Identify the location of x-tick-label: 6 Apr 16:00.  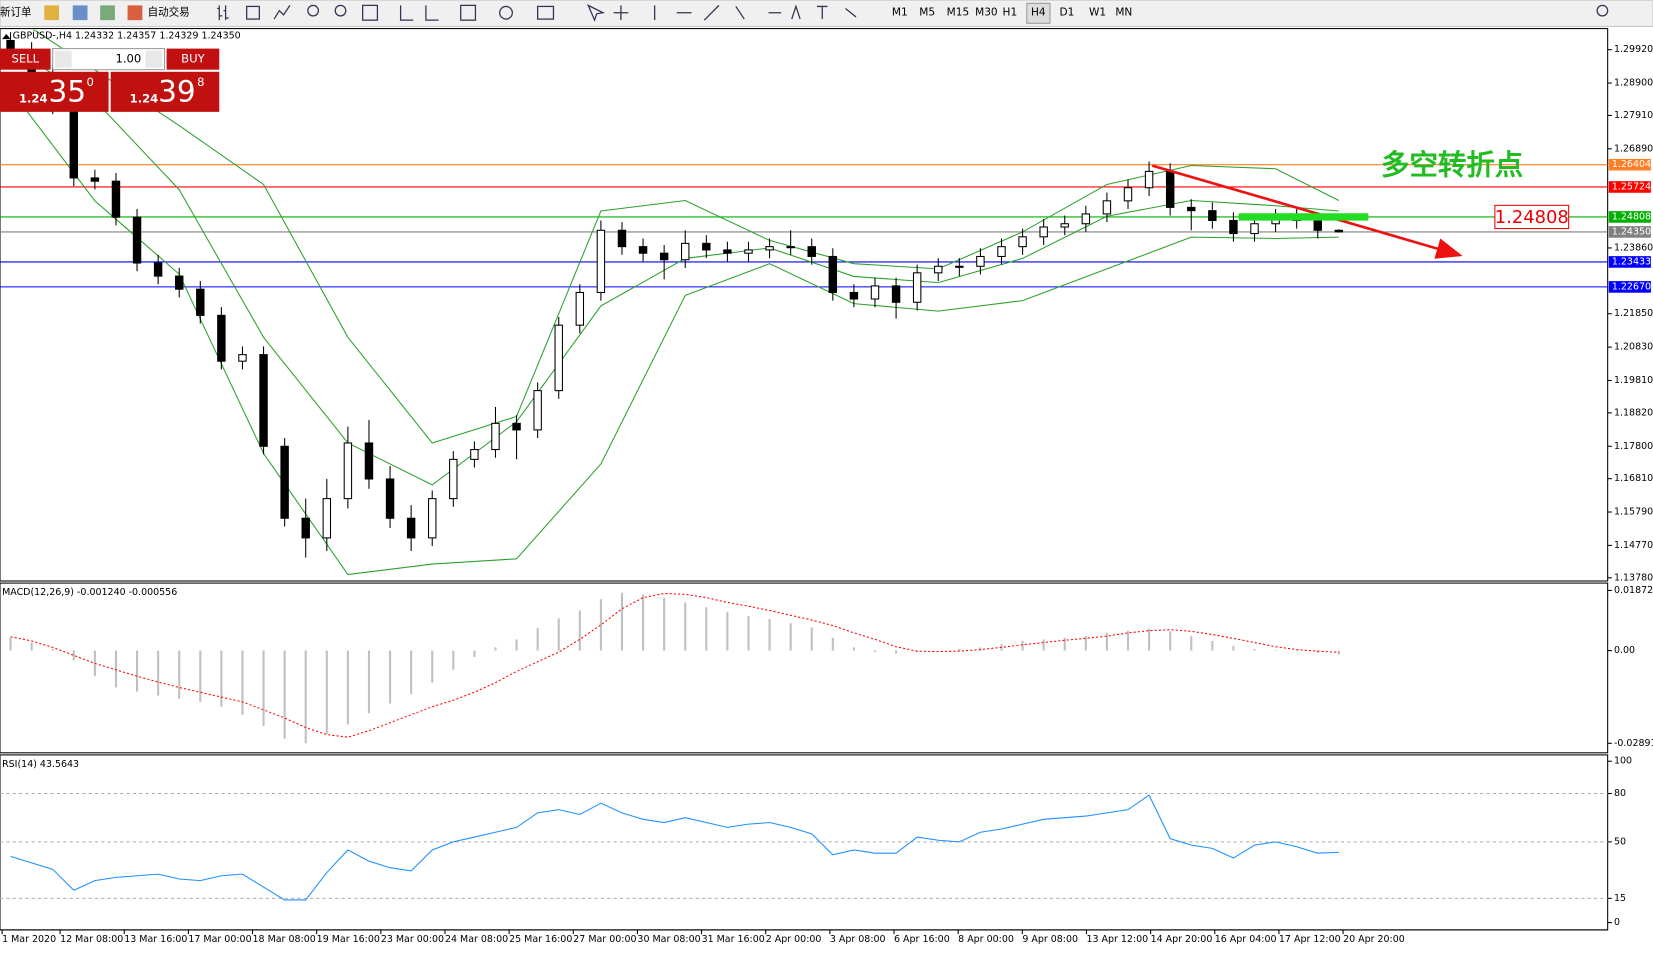
(922, 939).